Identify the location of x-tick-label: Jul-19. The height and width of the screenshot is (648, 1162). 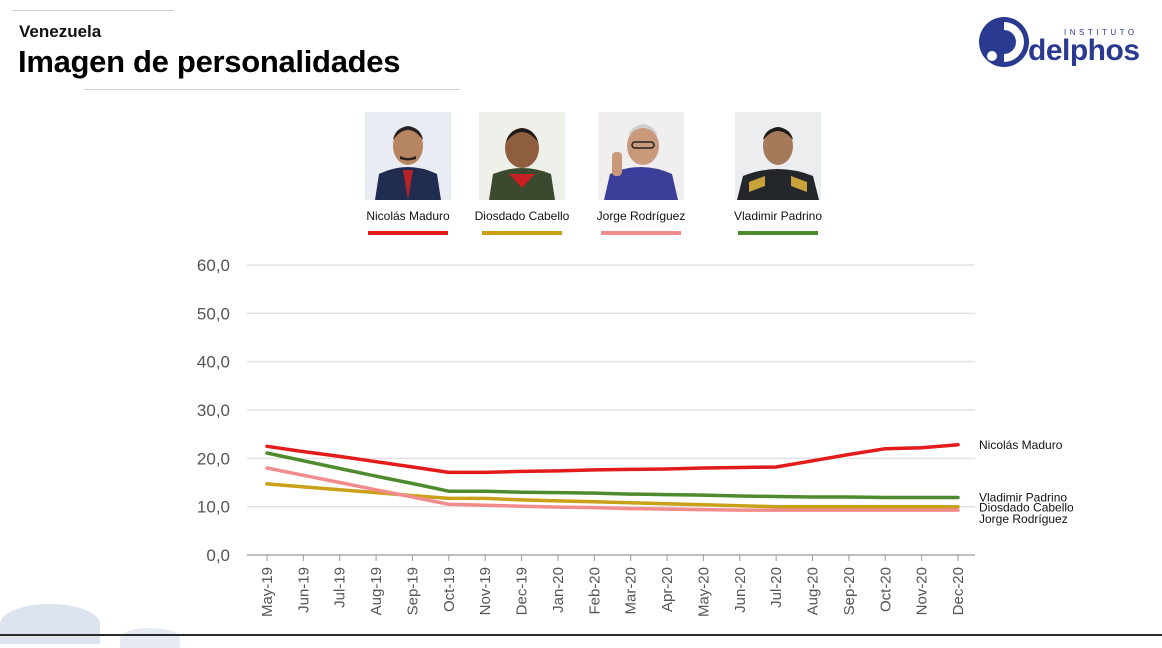
(340, 587).